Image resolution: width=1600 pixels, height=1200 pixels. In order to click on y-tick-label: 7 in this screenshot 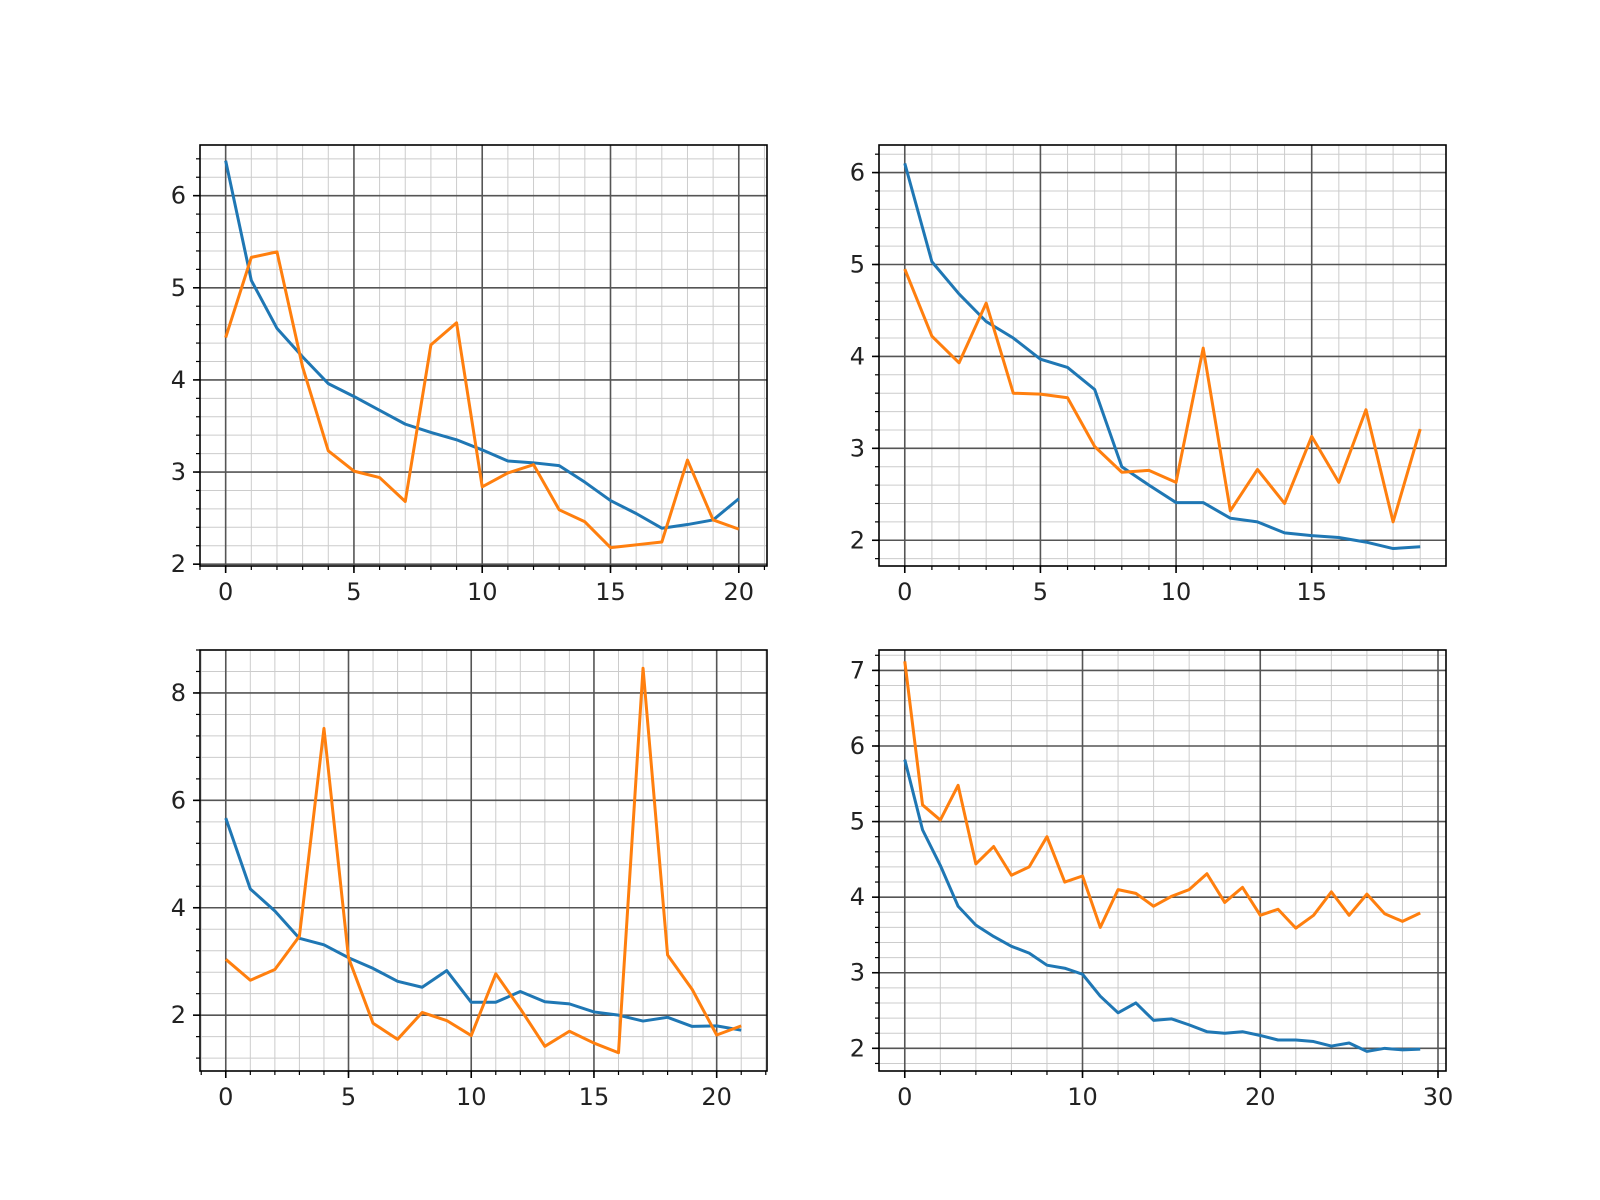, I will do `click(857, 670)`.